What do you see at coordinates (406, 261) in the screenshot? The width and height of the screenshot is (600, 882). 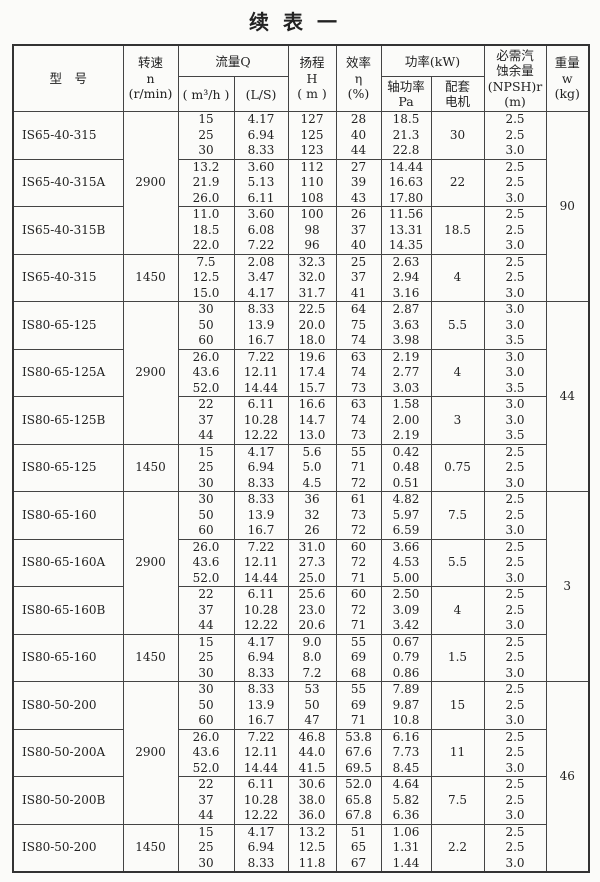 I see `shaft-power-value: 2.63` at bounding box center [406, 261].